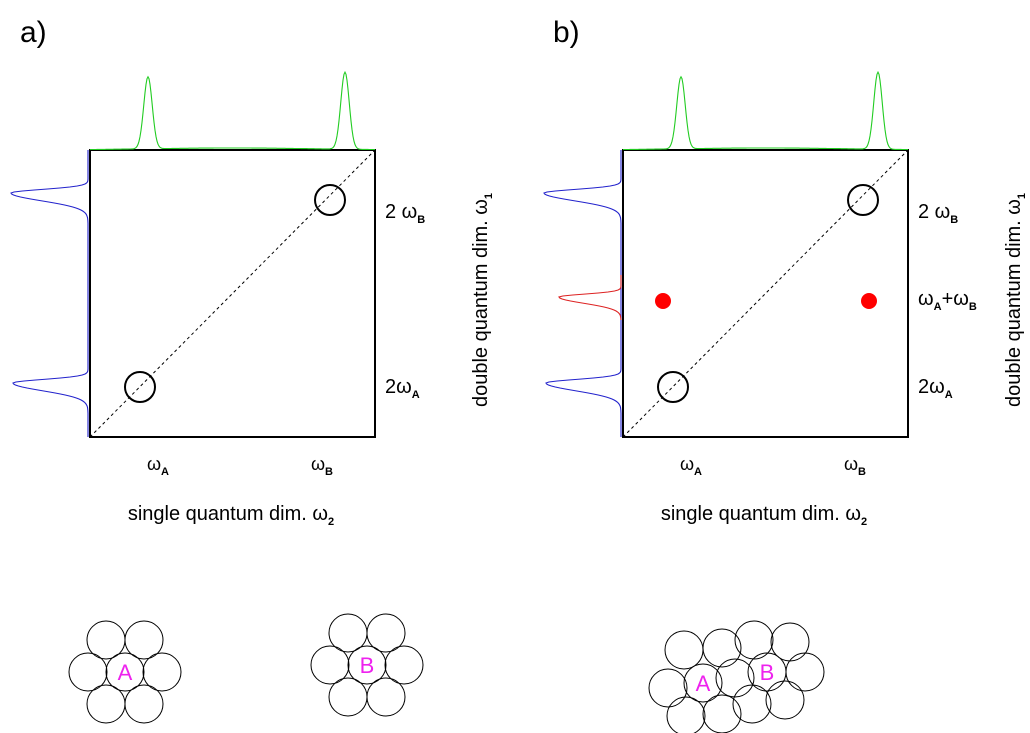 This screenshot has height=733, width=1030. What do you see at coordinates (590, 297) in the screenshot?
I see `cross-spectrum` at bounding box center [590, 297].